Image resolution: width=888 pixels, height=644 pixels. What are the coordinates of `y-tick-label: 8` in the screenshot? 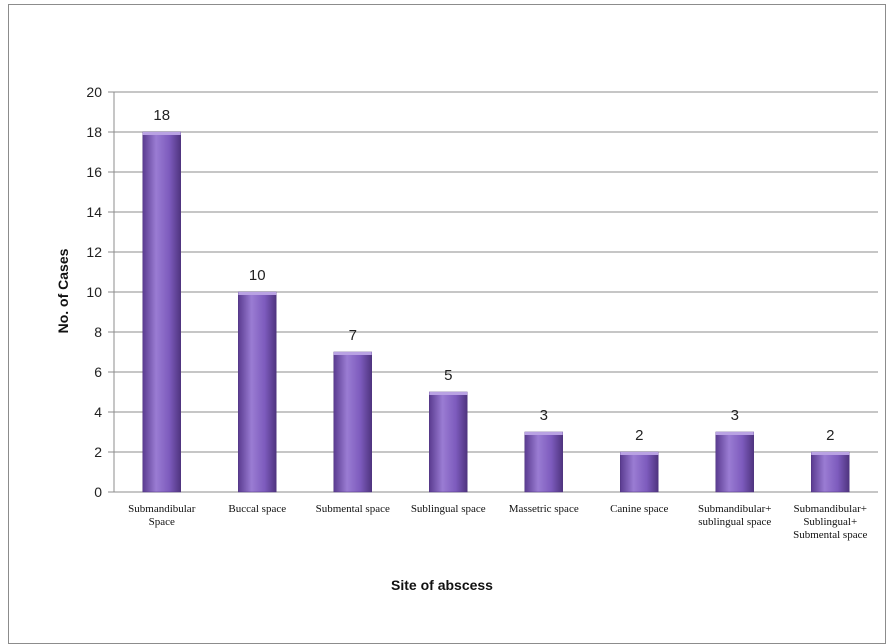 It's located at (98, 332).